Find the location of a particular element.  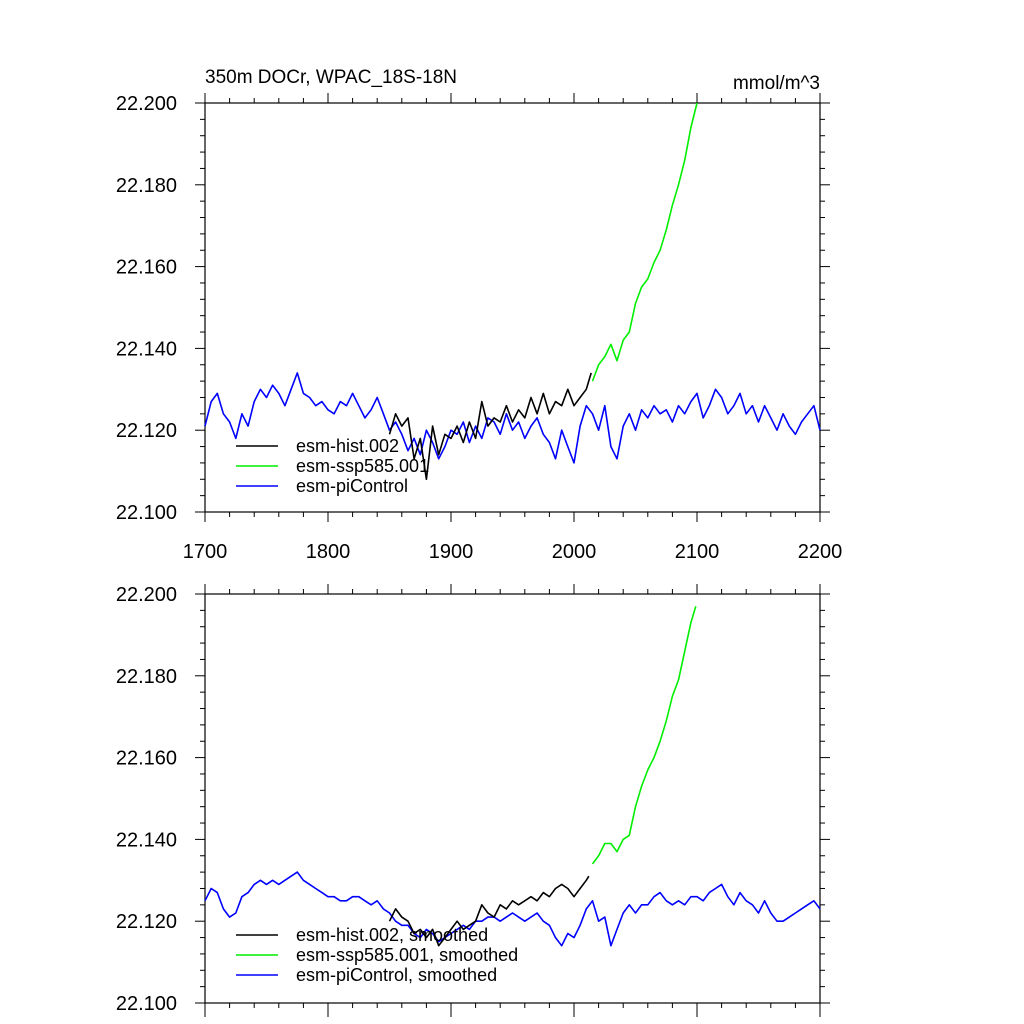

legend-label: esm-piControl, smoothed is located at coordinates (396, 975).